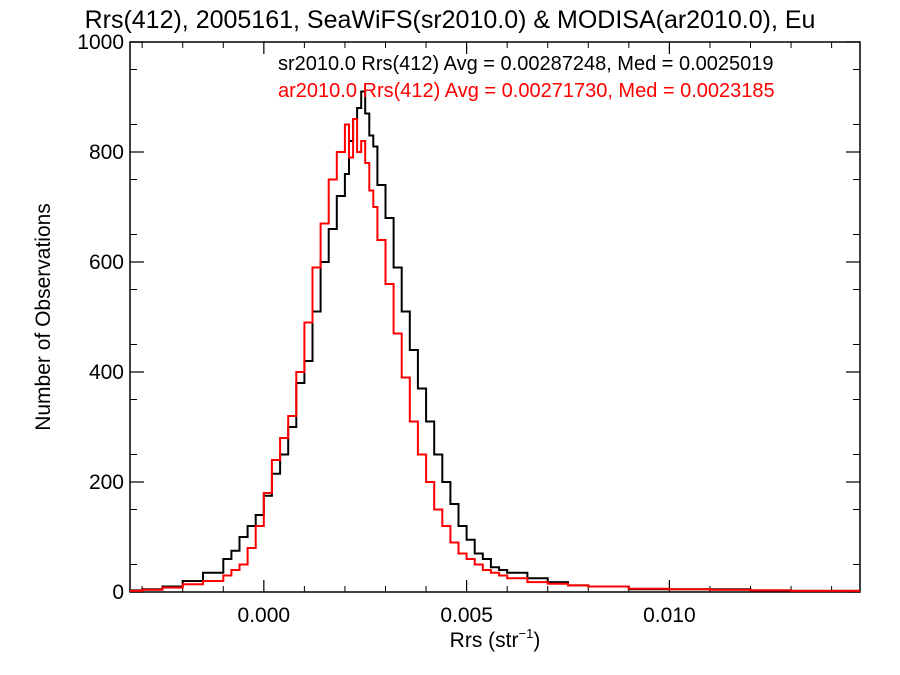  Describe the element at coordinates (264, 615) in the screenshot. I see `x-tick-label: 0.000` at that location.